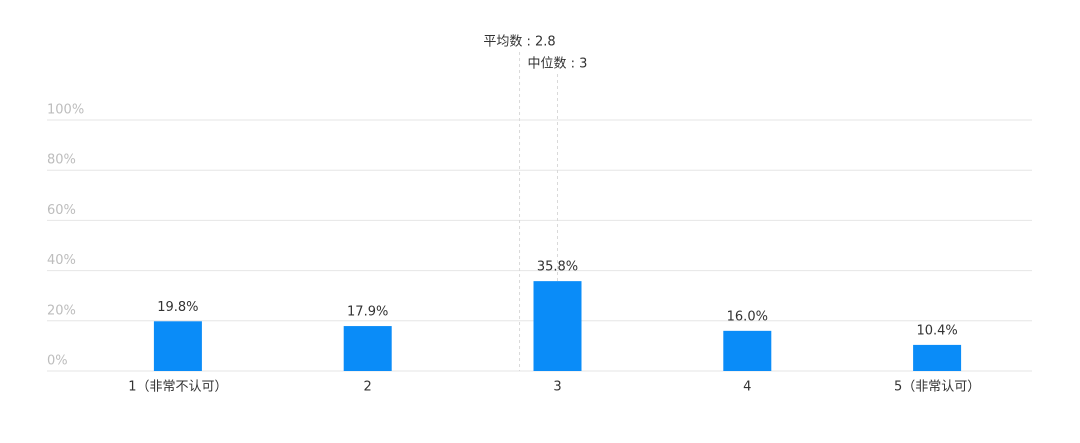  Describe the element at coordinates (936, 330) in the screenshot. I see `value-label: 10.4%` at that location.